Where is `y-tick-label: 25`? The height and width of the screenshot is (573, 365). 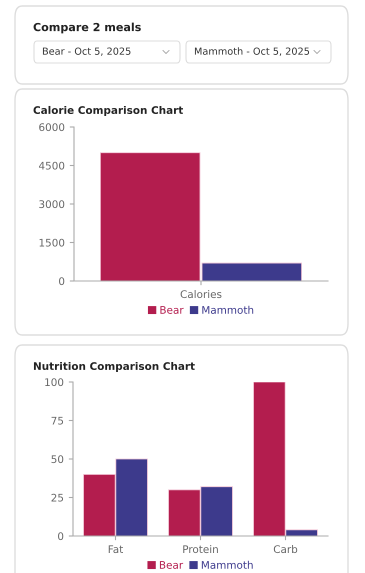 y-tick-label: 25 is located at coordinates (57, 498).